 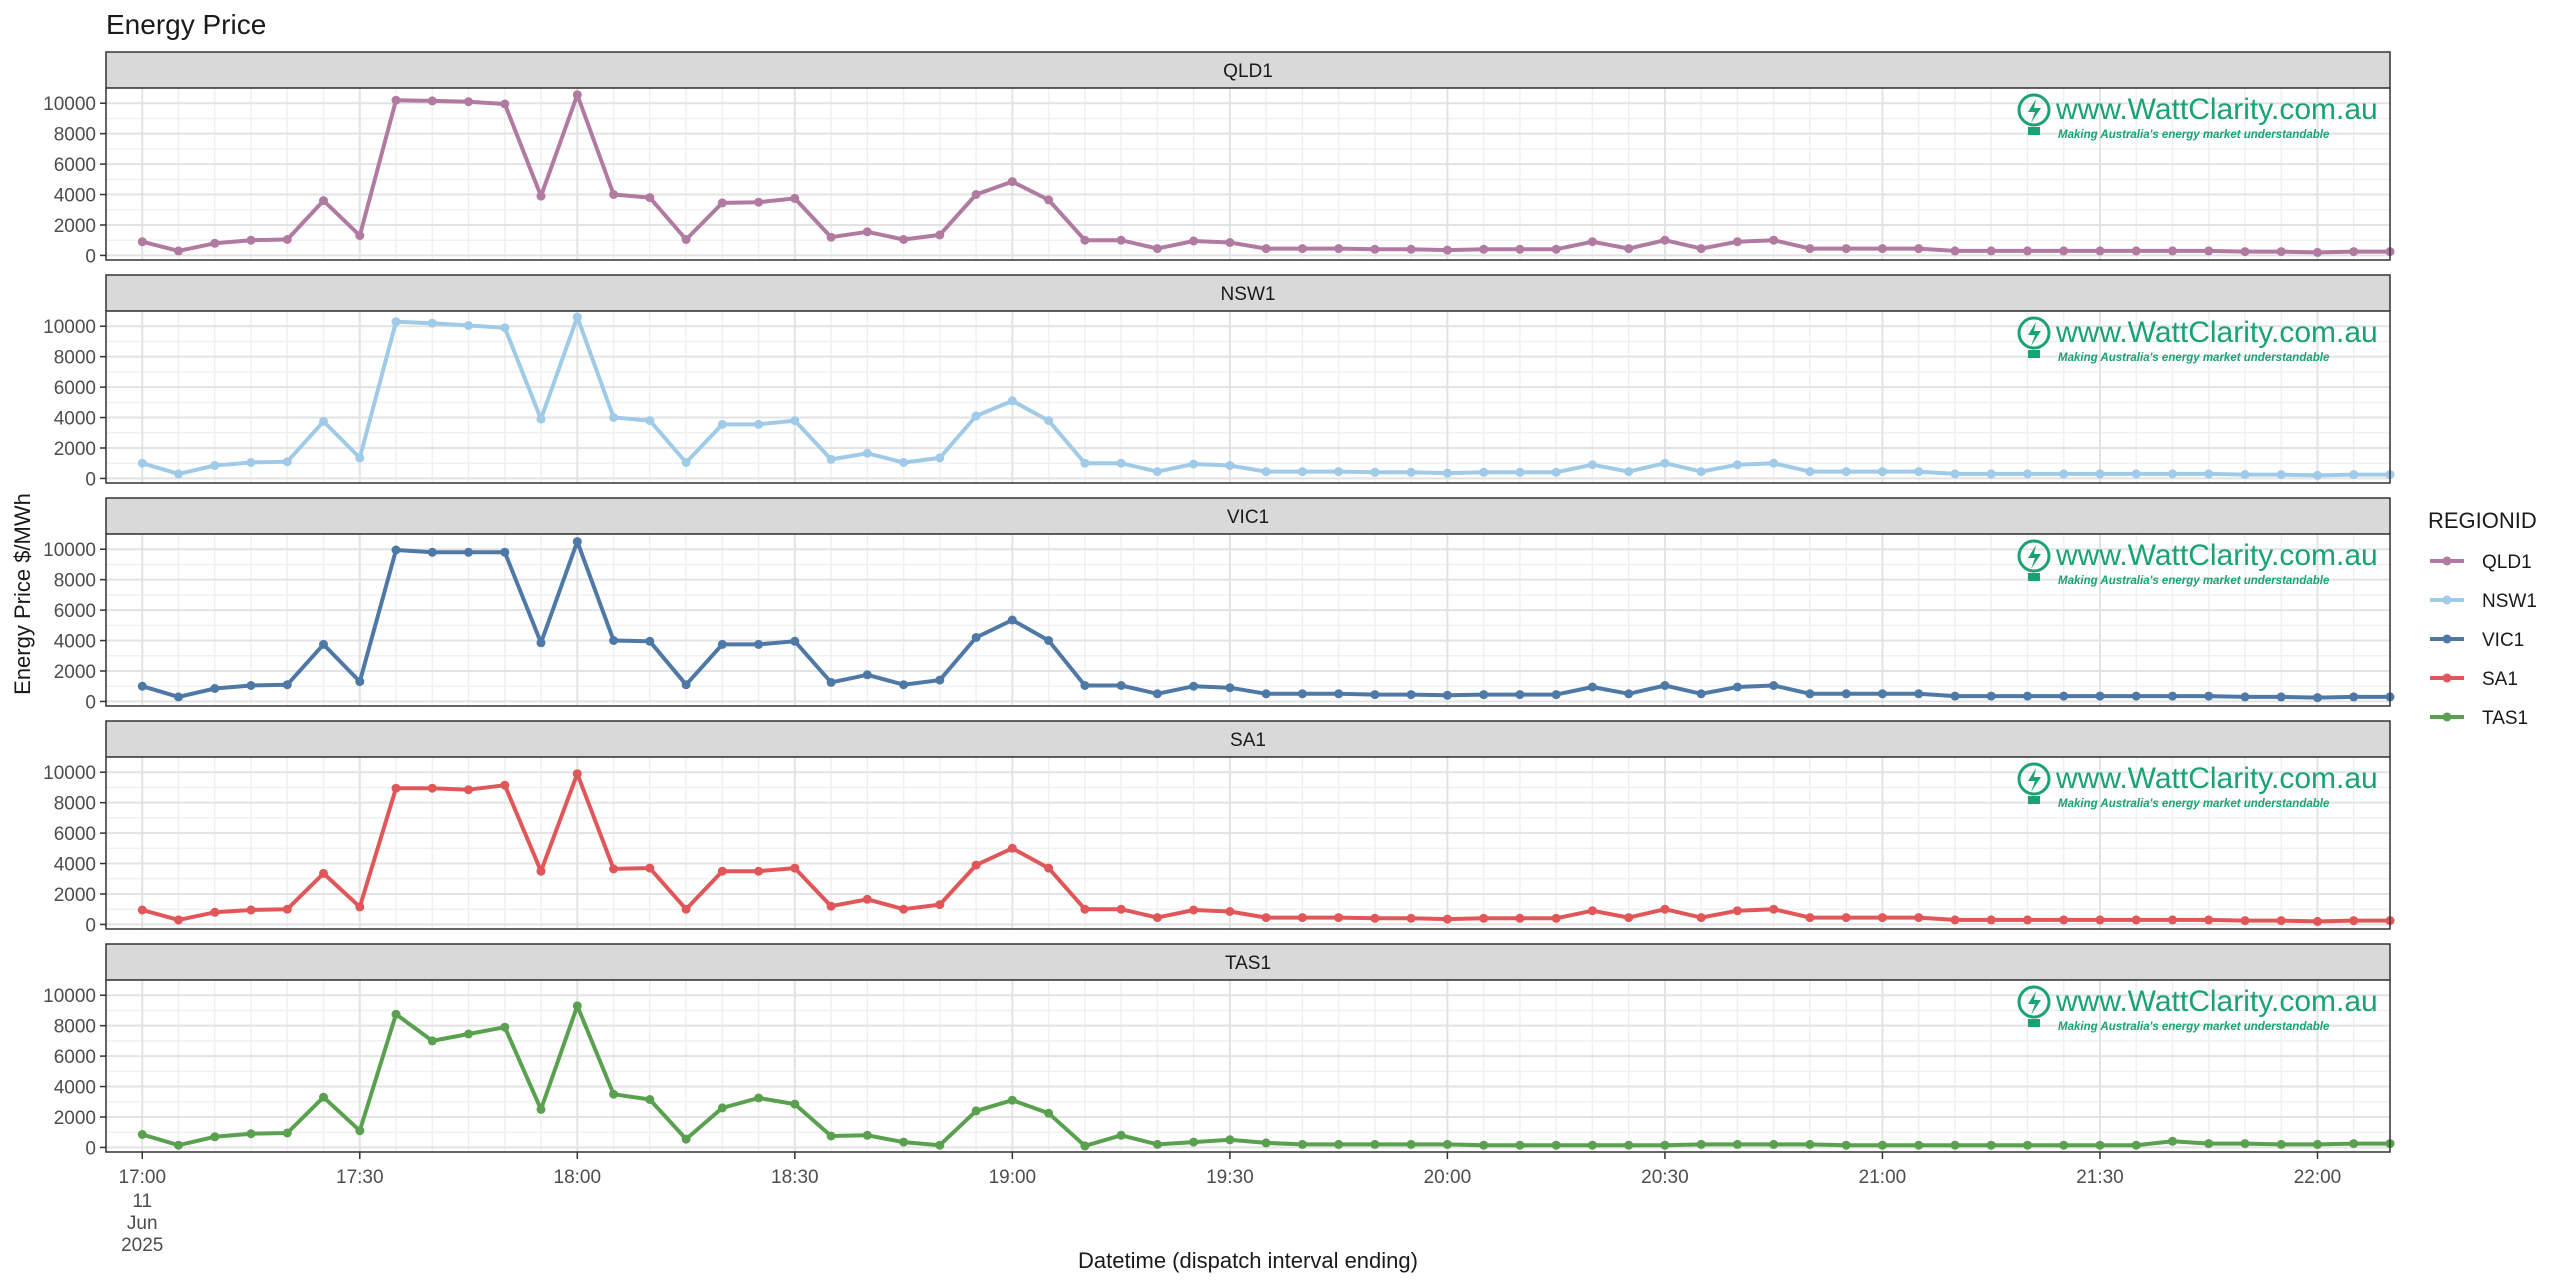 I want to click on x-tick-label: 20:00, so click(x=1448, y=1177).